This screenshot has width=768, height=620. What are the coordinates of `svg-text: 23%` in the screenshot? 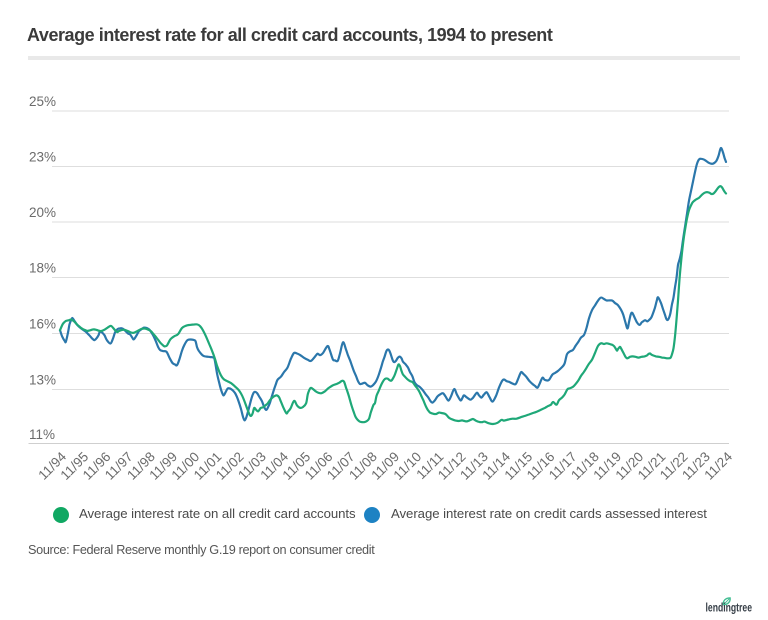 It's located at (42, 157).